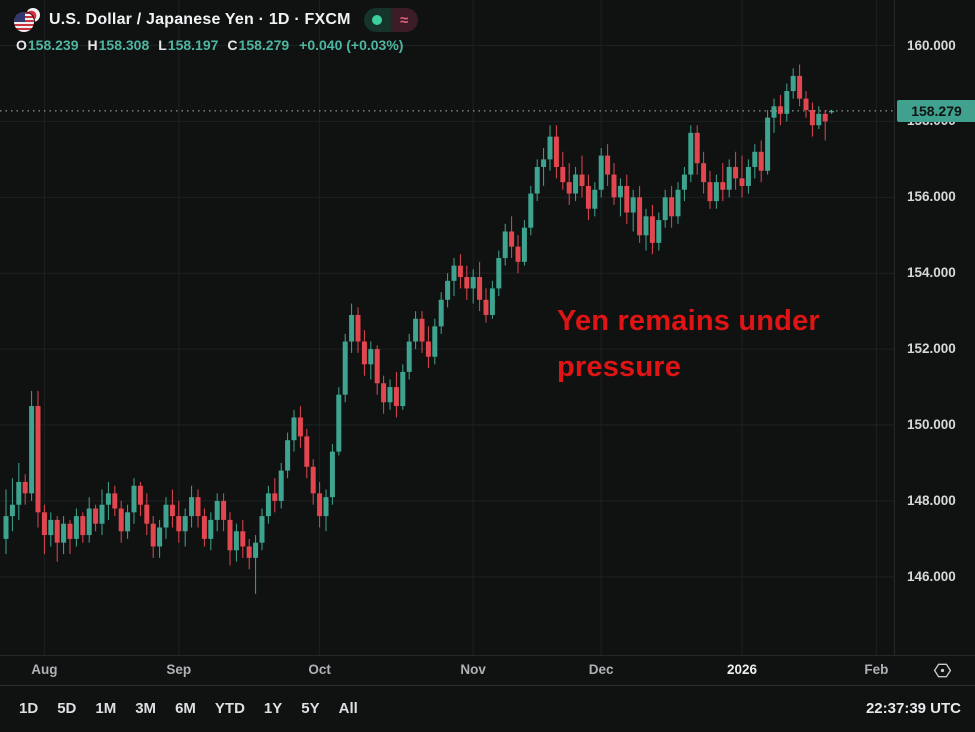 Image resolution: width=975 pixels, height=732 pixels. Describe the element at coordinates (936, 110) in the screenshot. I see `last-price-badge: 158.279` at that location.